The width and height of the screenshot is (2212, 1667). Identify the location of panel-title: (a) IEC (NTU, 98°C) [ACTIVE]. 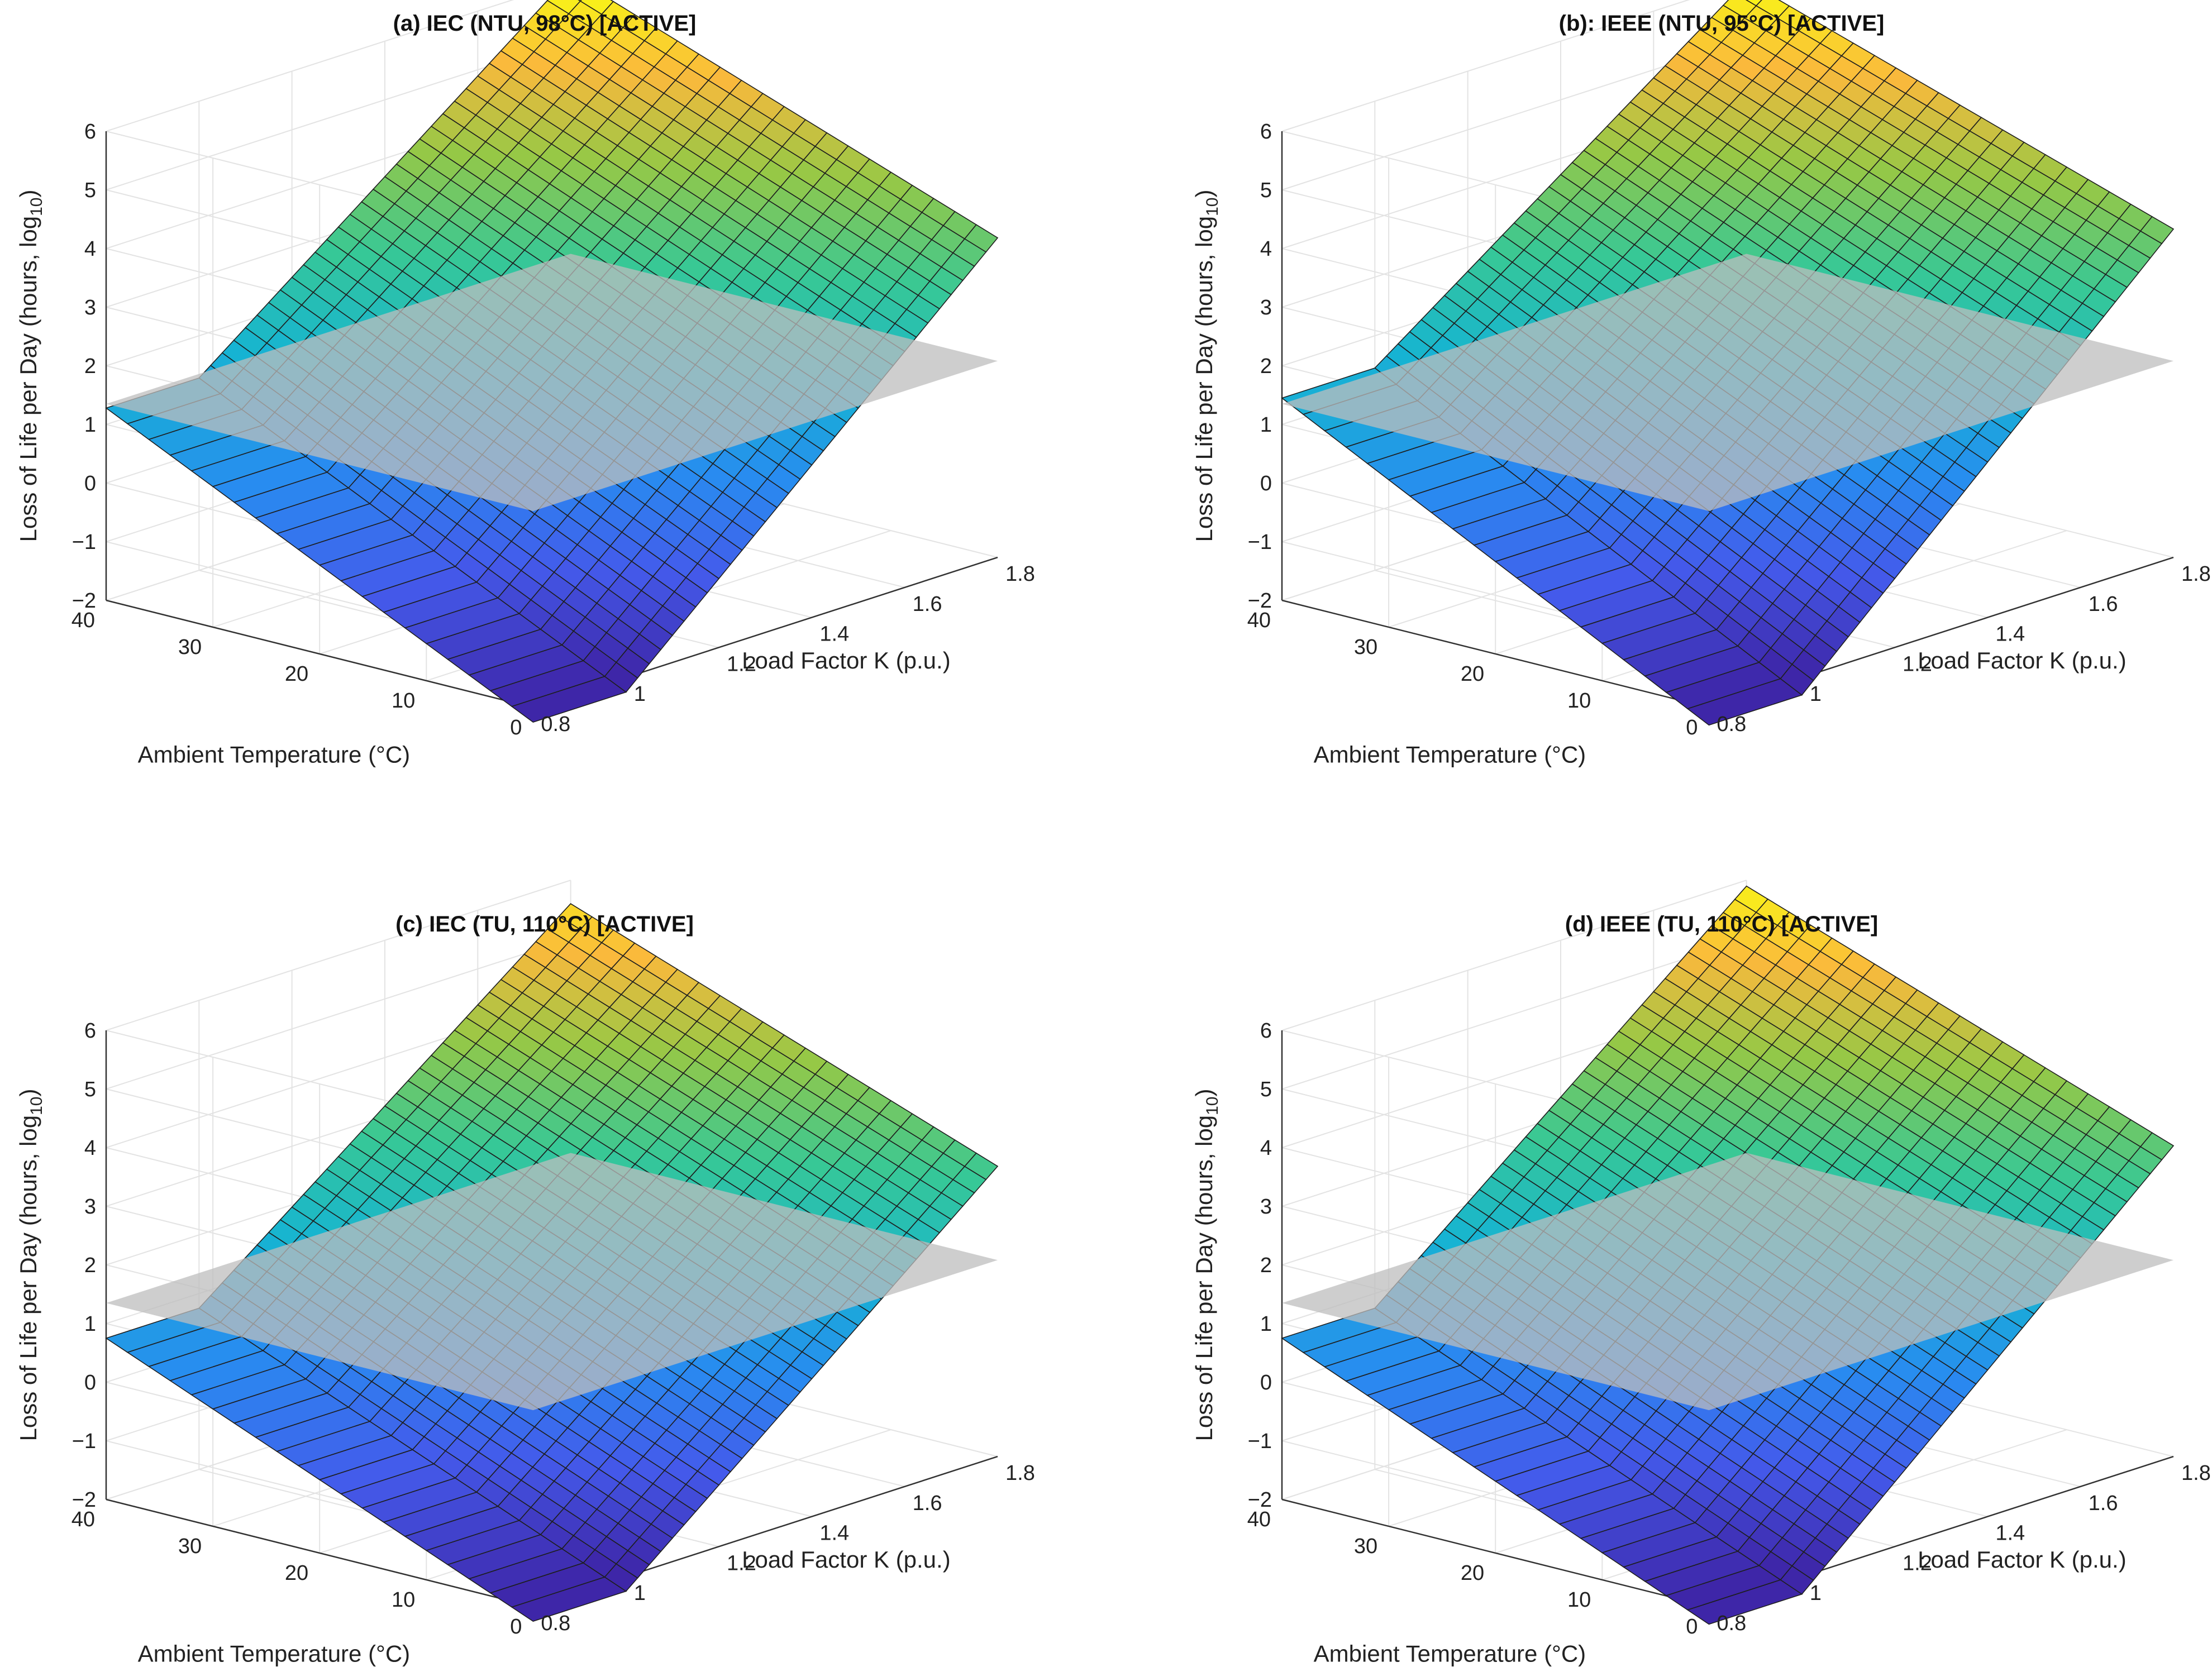
(545, 23).